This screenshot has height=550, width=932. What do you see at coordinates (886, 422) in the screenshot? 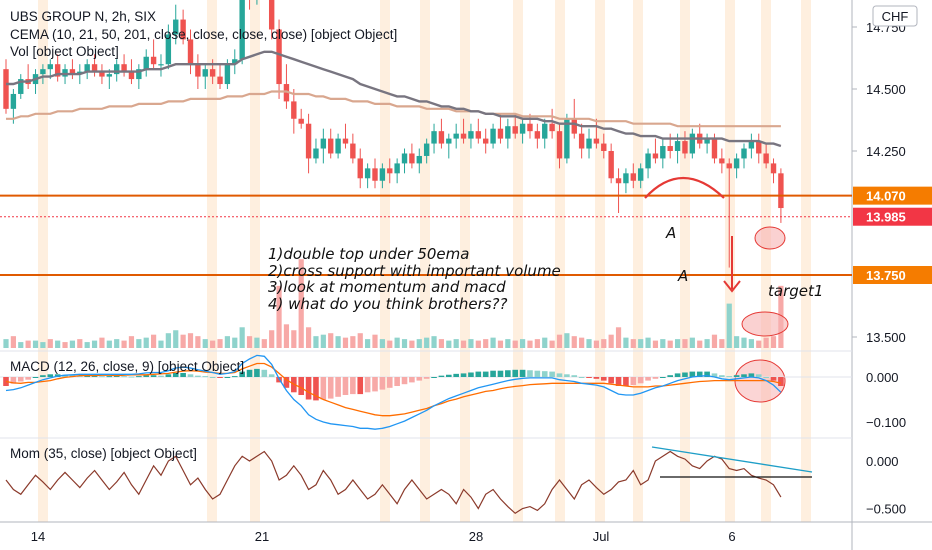
I see `macd-tick-label-1: −0.100` at bounding box center [886, 422].